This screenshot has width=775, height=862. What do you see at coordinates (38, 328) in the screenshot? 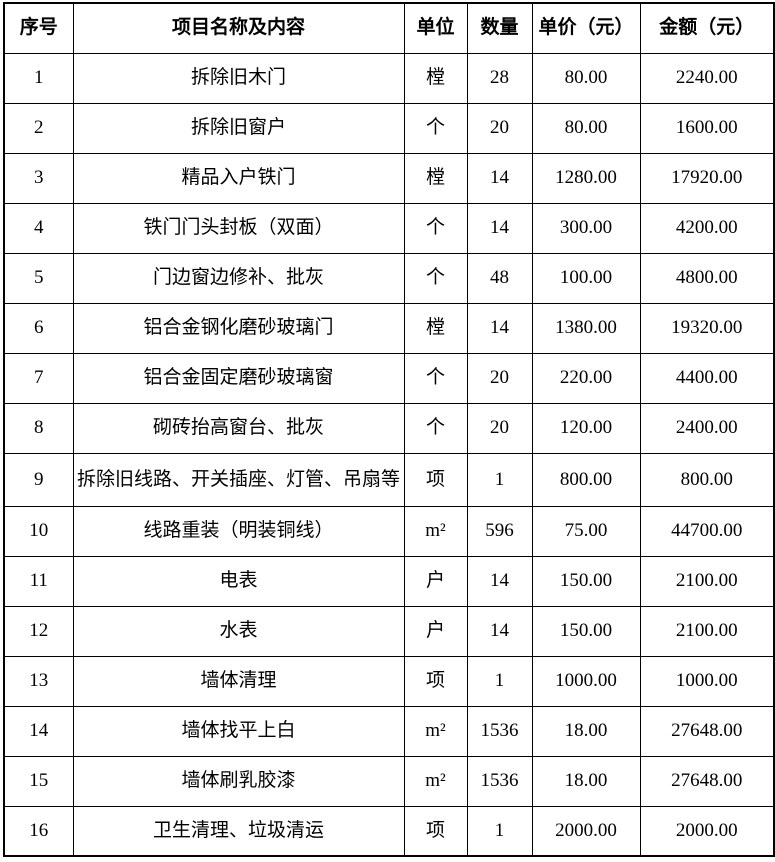
I see `cell-index: 6` at bounding box center [38, 328].